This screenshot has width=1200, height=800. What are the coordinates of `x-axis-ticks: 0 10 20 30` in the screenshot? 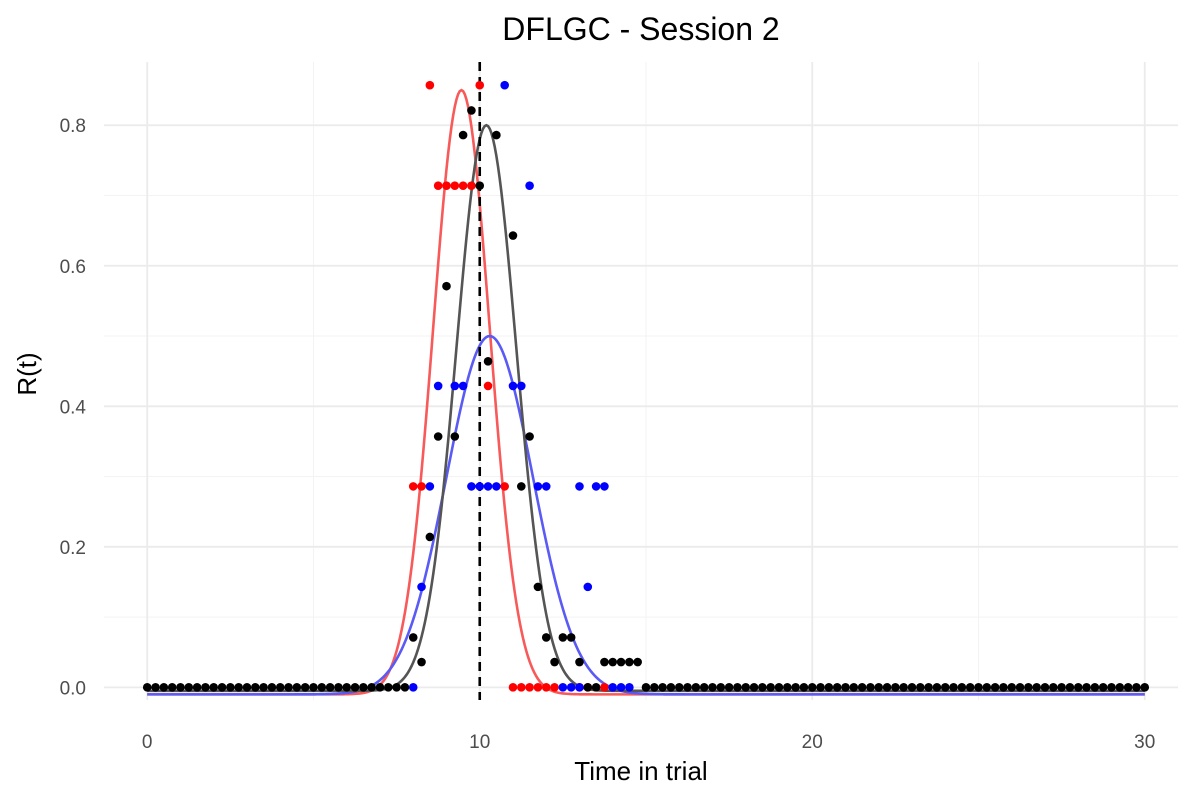 It's located at (648, 742).